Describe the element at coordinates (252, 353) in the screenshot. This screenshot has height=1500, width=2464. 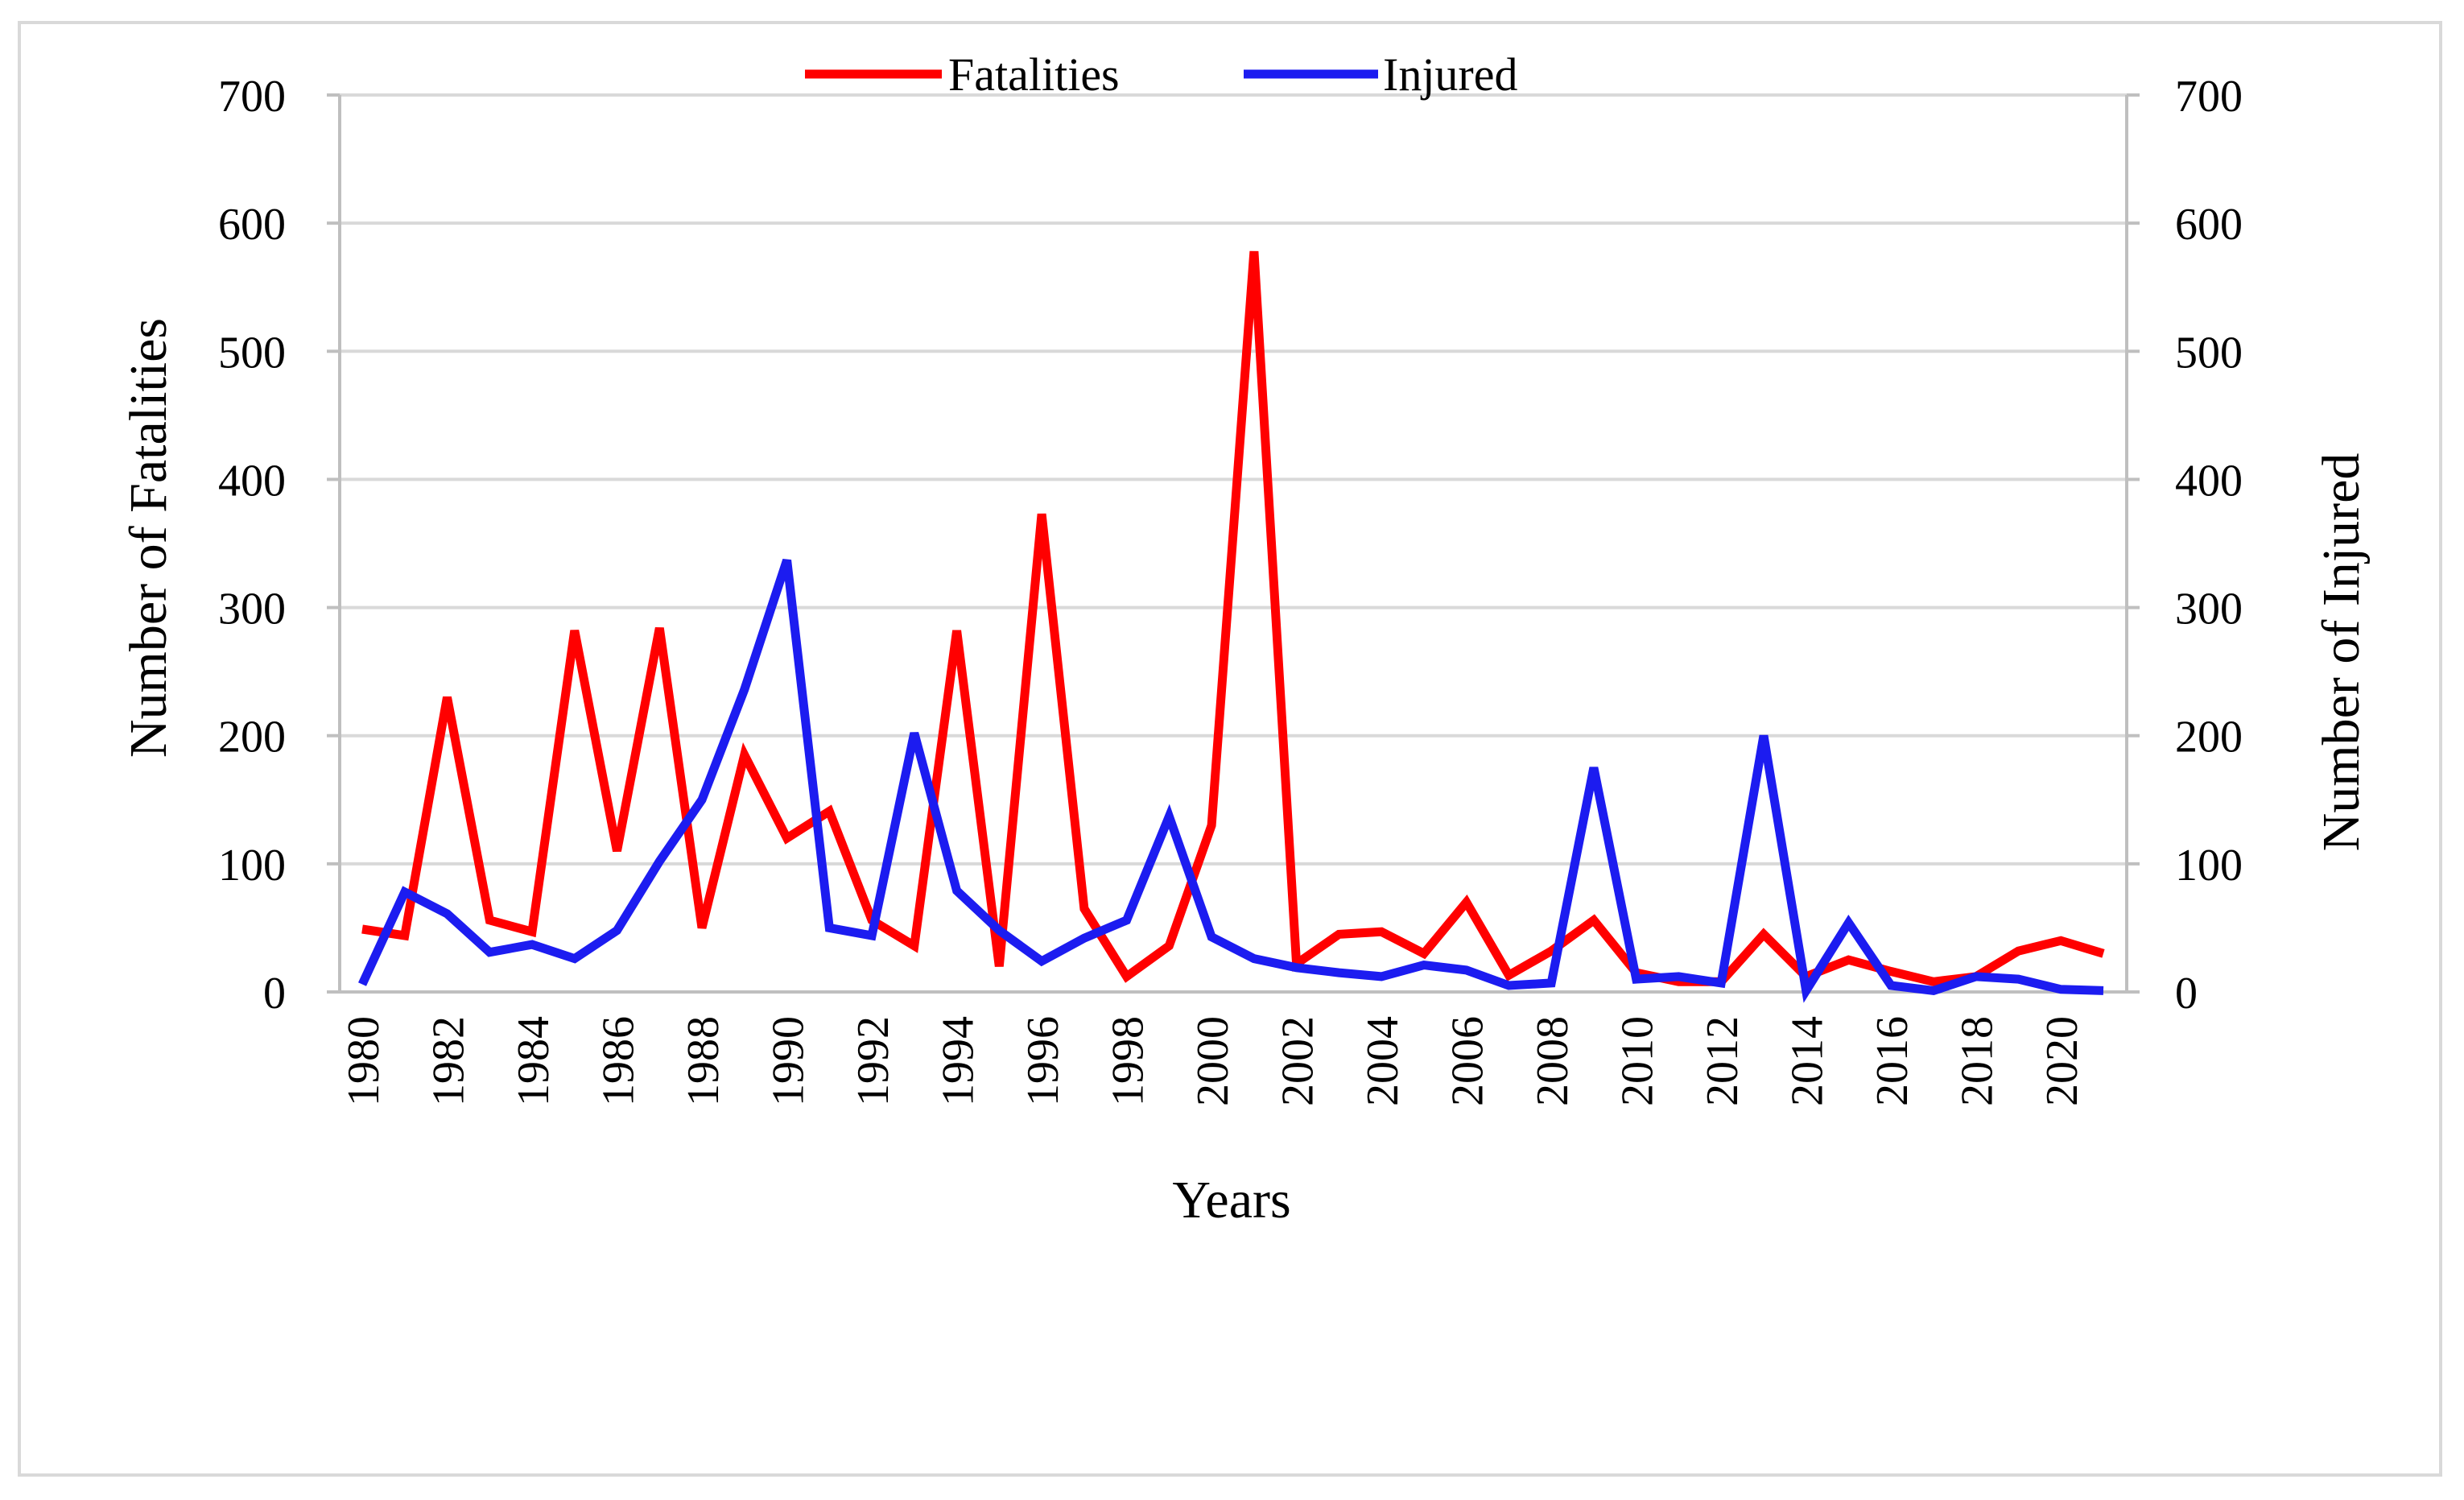
I see `y-tick-left-500: 500` at that location.